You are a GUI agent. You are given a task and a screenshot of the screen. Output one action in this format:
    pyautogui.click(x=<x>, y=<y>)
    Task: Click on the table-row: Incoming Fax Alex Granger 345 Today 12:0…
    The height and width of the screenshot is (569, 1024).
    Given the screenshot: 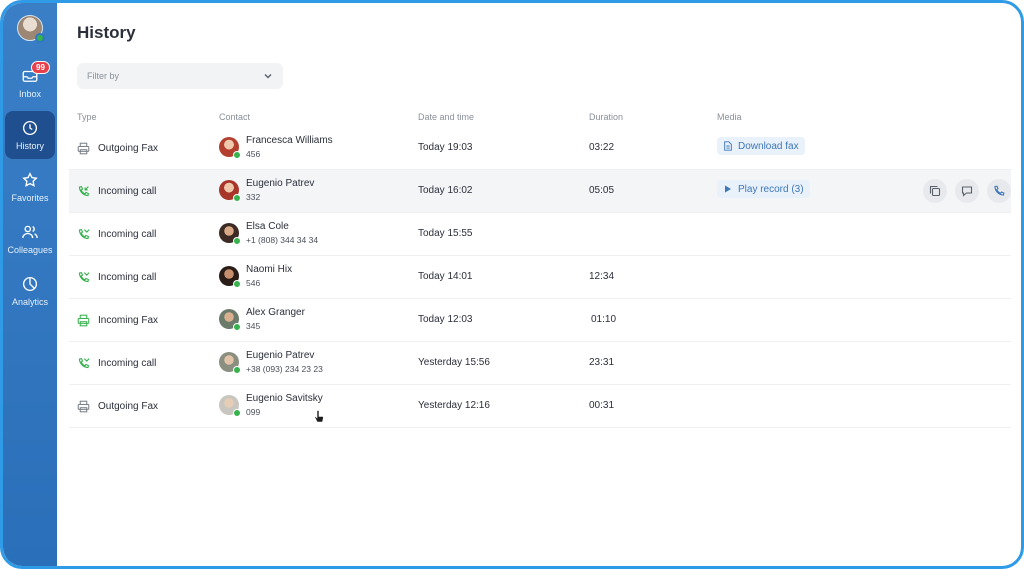 What is the action you would take?
    pyautogui.click(x=540, y=320)
    